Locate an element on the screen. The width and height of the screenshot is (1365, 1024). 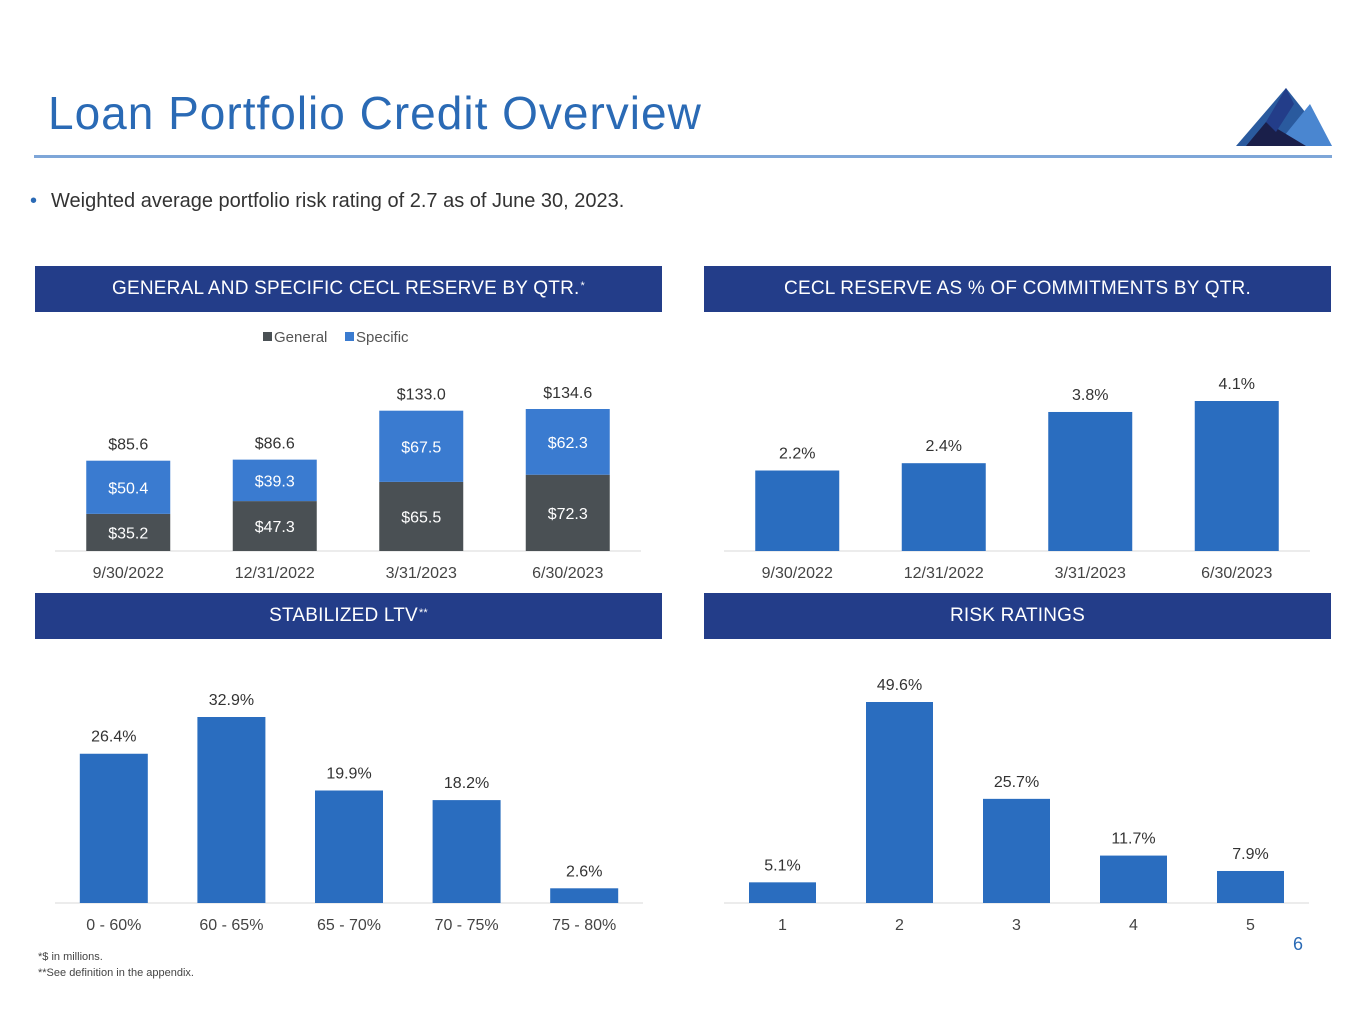
risk-ratings-chart: 5.1% 1 49.6% 2 25.7% 3 11.7% 4 7.9% 5 is located at coordinates (1016, 805).